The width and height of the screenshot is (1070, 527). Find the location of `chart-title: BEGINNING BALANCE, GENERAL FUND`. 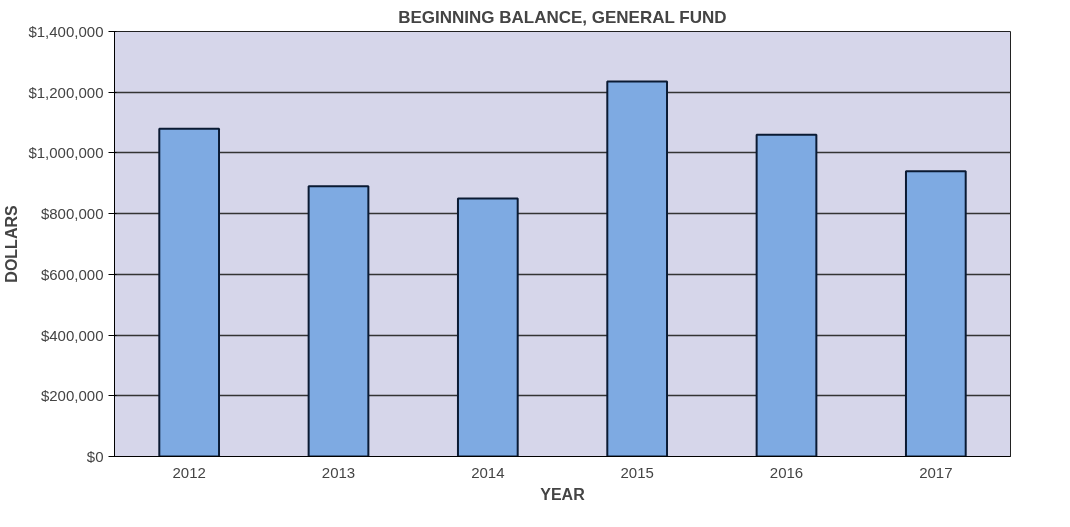

chart-title: BEGINNING BALANCE, GENERAL FUND is located at coordinates (562, 17).